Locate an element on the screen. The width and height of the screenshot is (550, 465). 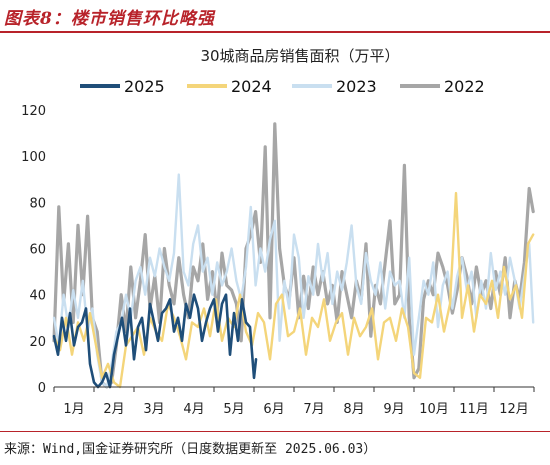
footer-rule is located at coordinates (275, 431).